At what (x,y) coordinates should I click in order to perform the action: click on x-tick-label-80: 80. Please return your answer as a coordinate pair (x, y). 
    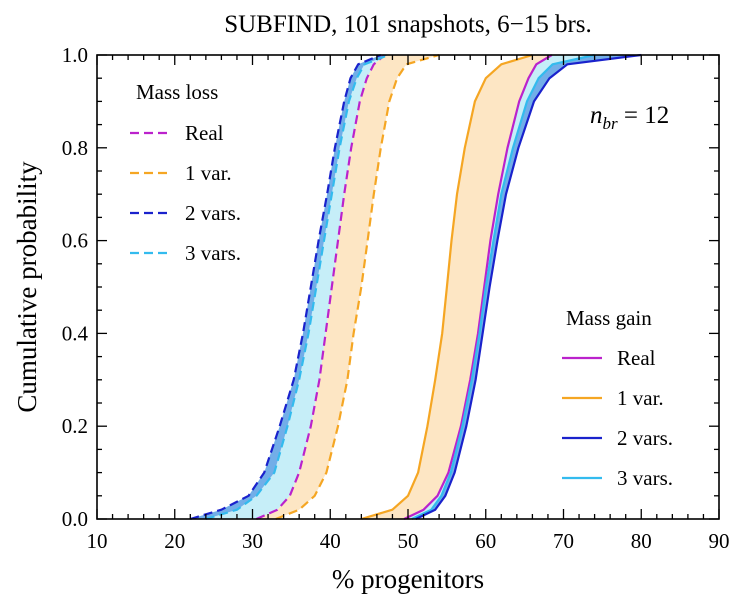
    Looking at the image, I should click on (641, 541).